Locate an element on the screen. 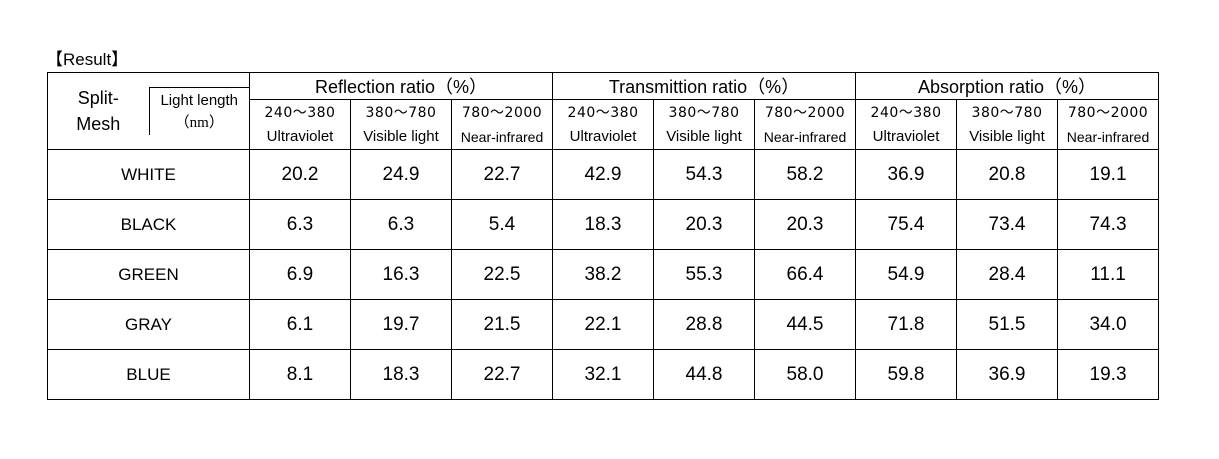  mesh-name-cell: BLACK is located at coordinates (148, 224).